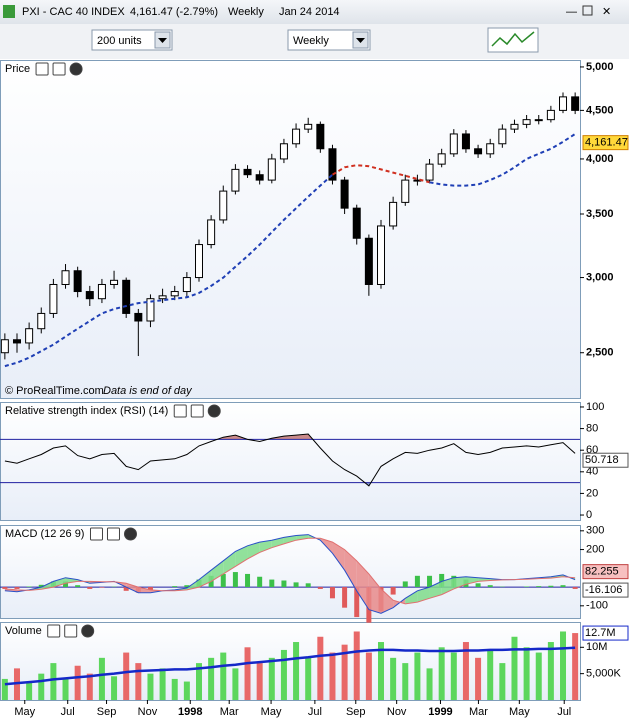 Image resolution: width=629 pixels, height=724 pixels. I want to click on last-value-box: 12.7M, so click(605, 633).